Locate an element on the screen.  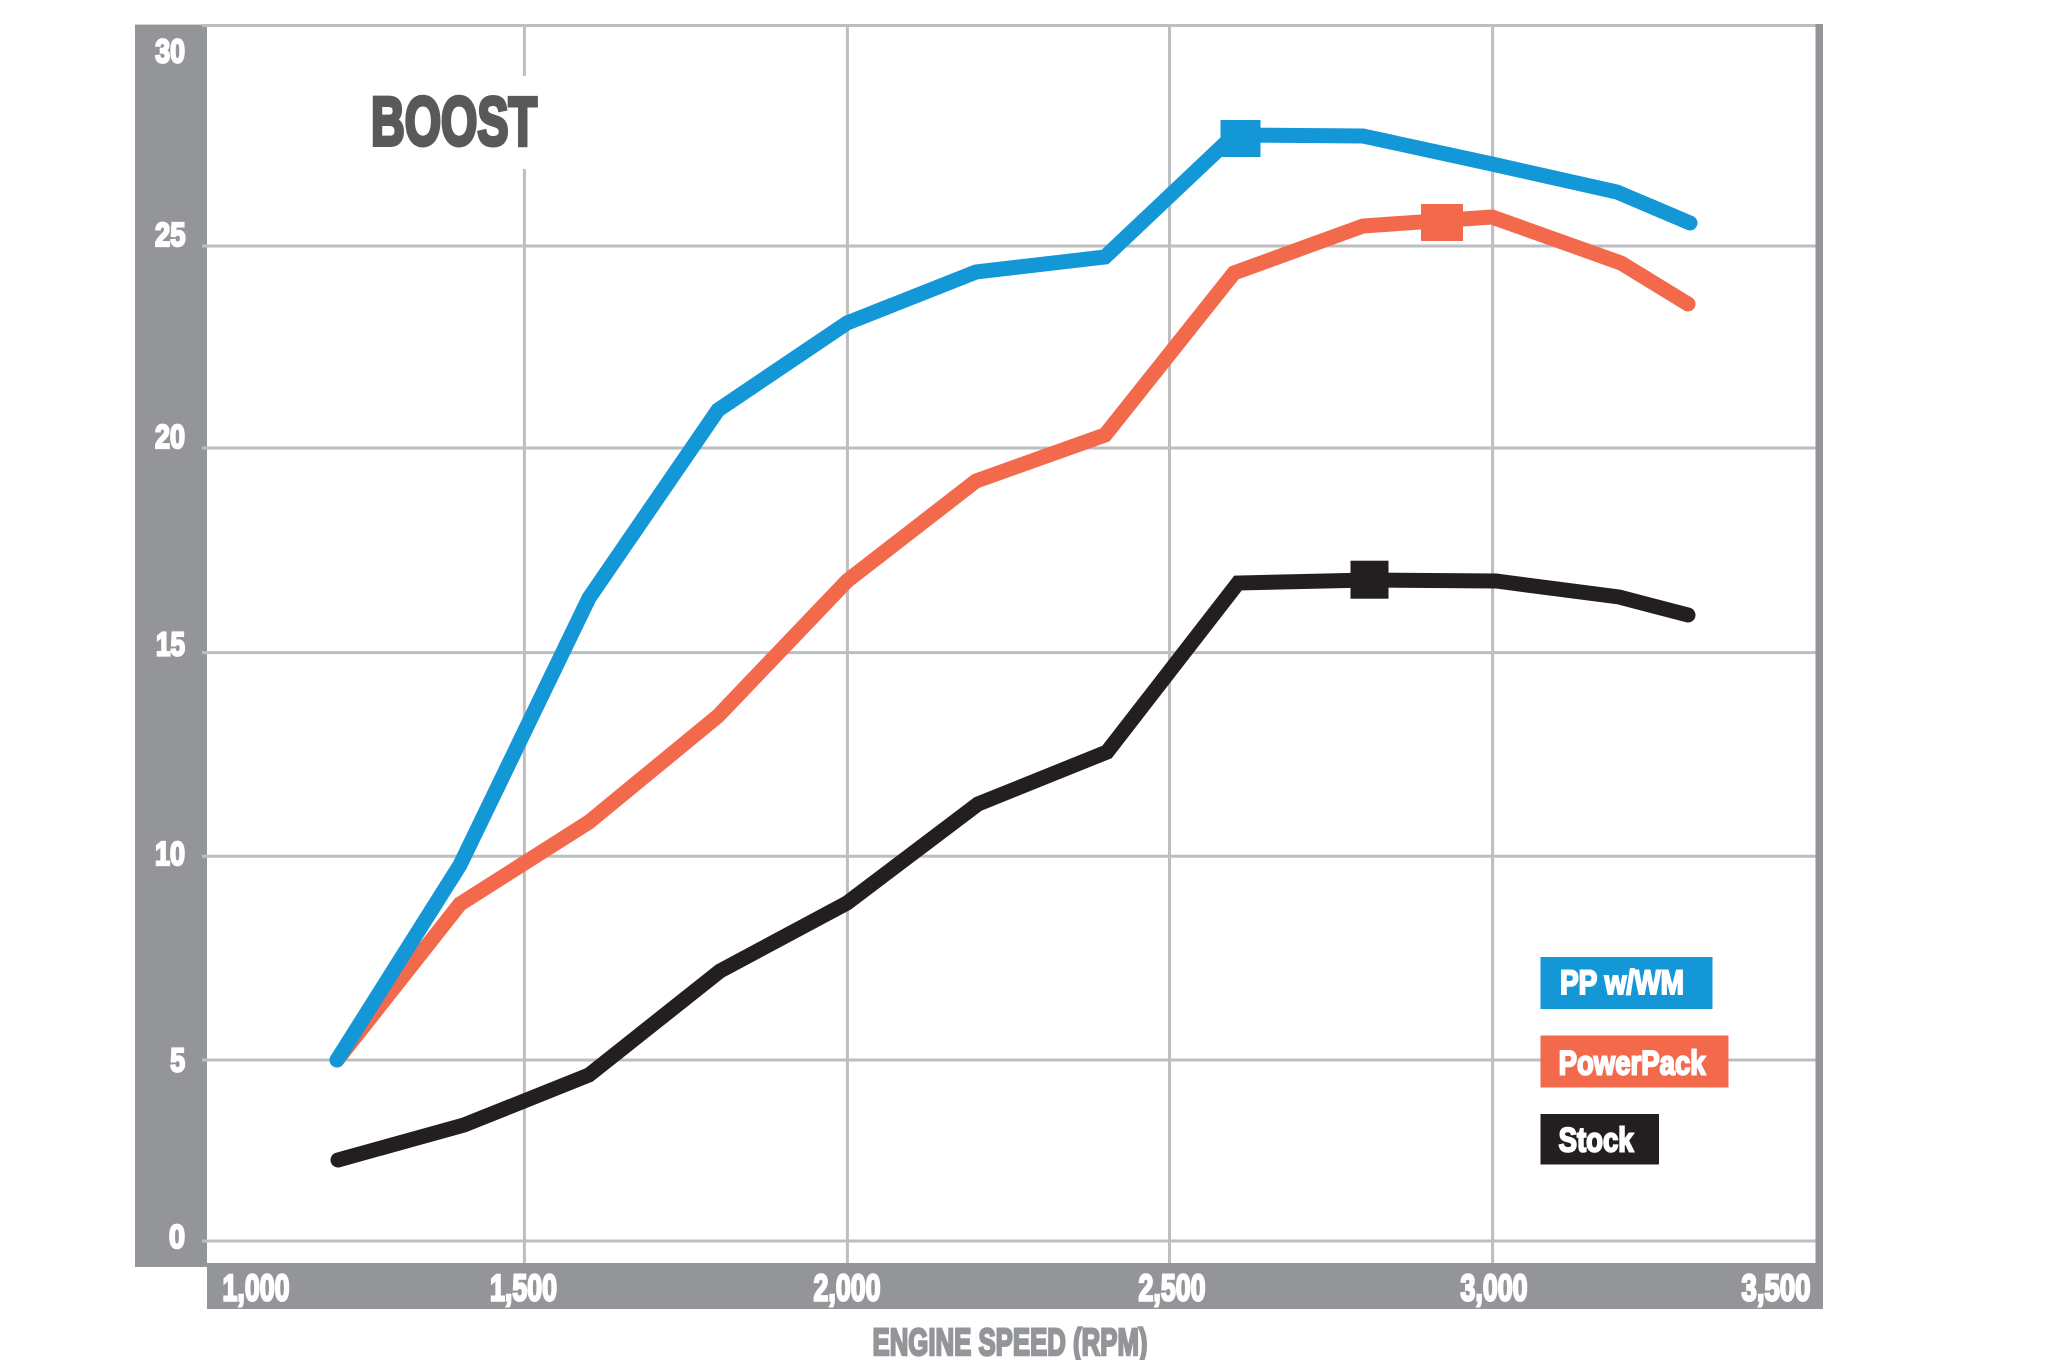
svg-text: PowerPack is located at coordinates (1632, 1064).